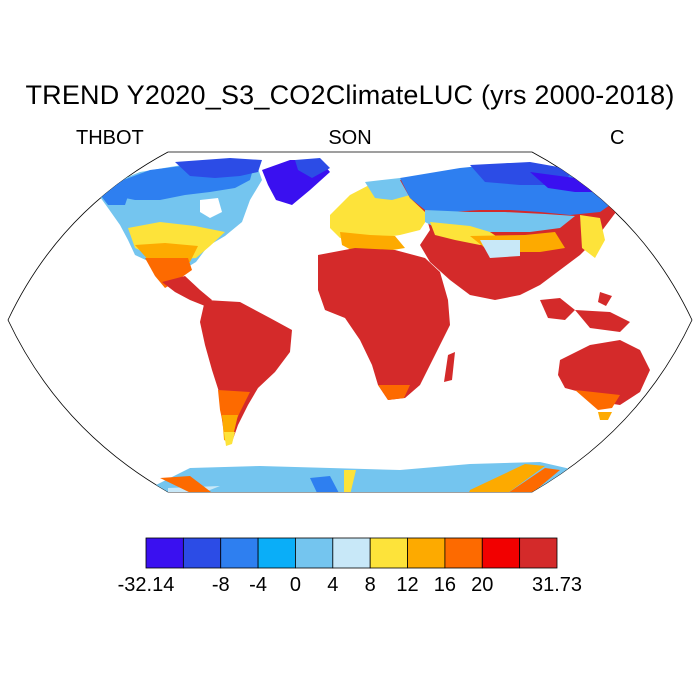 This screenshot has width=700, height=700. Describe the element at coordinates (212, 232) in the screenshot. I see `north-america` at that location.